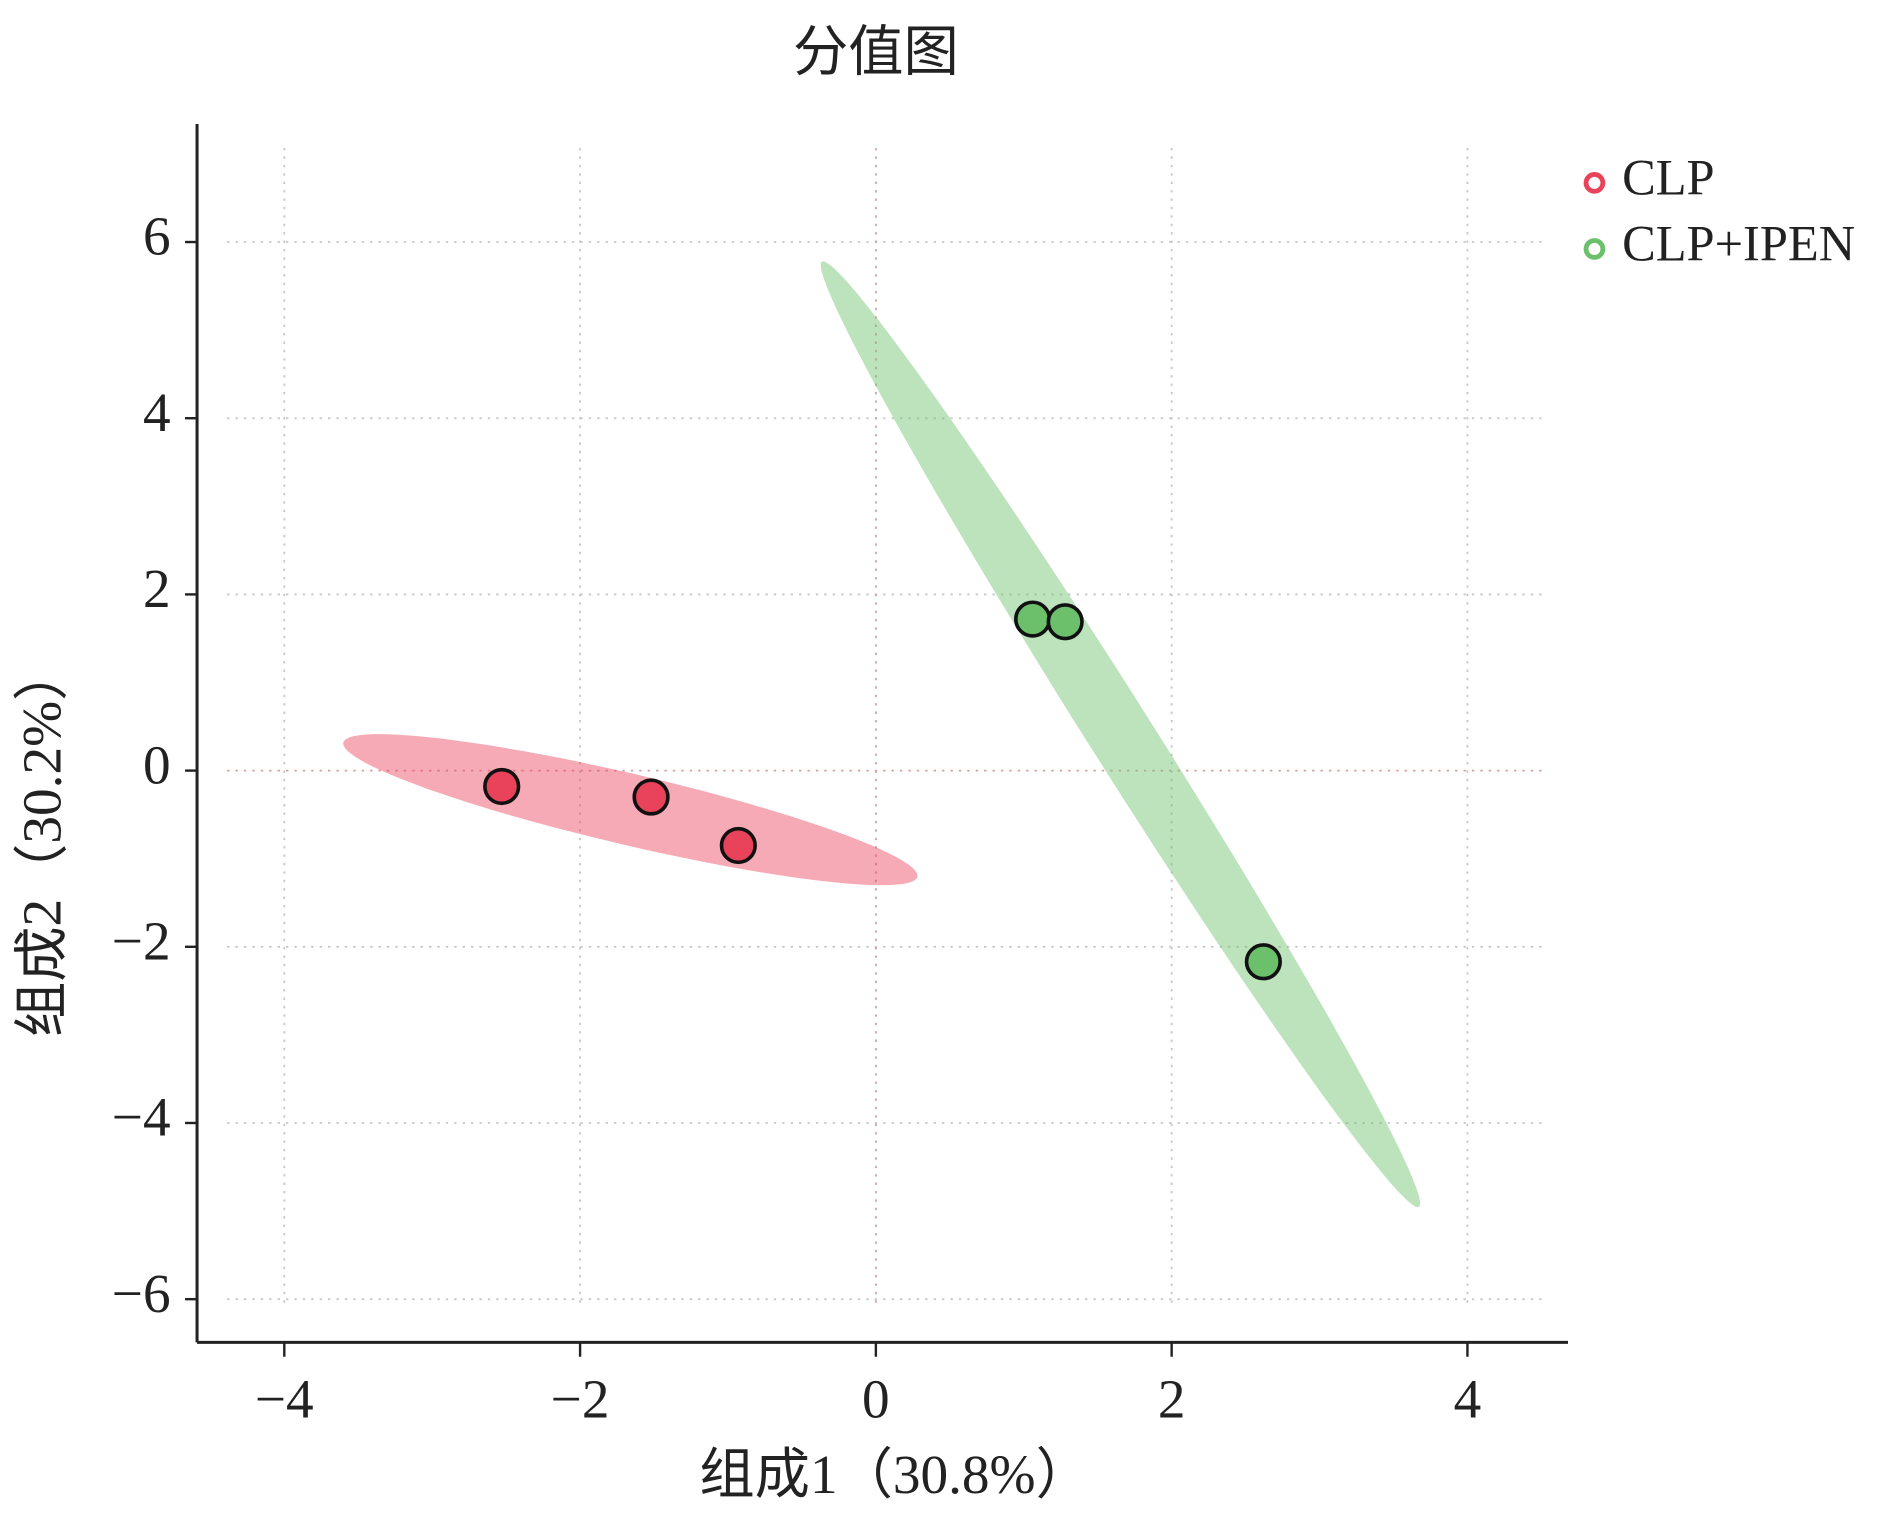 This screenshot has width=1878, height=1524. I want to click on y-tick-label: −6, so click(141, 1293).